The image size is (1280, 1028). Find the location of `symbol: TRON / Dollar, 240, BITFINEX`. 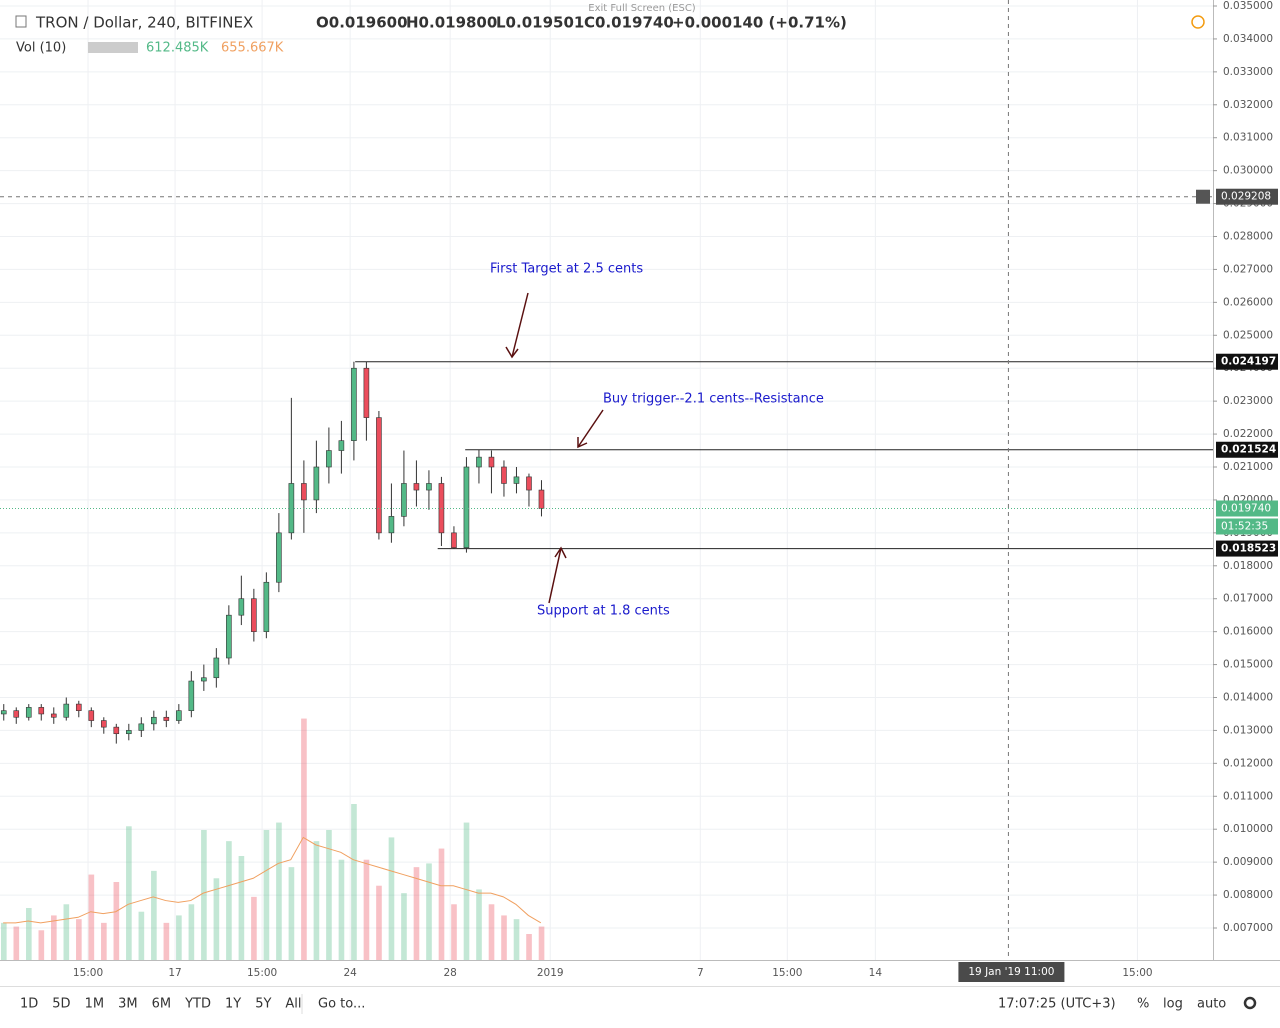

symbol: TRON / Dollar, 240, BITFINEX is located at coordinates (144, 23).